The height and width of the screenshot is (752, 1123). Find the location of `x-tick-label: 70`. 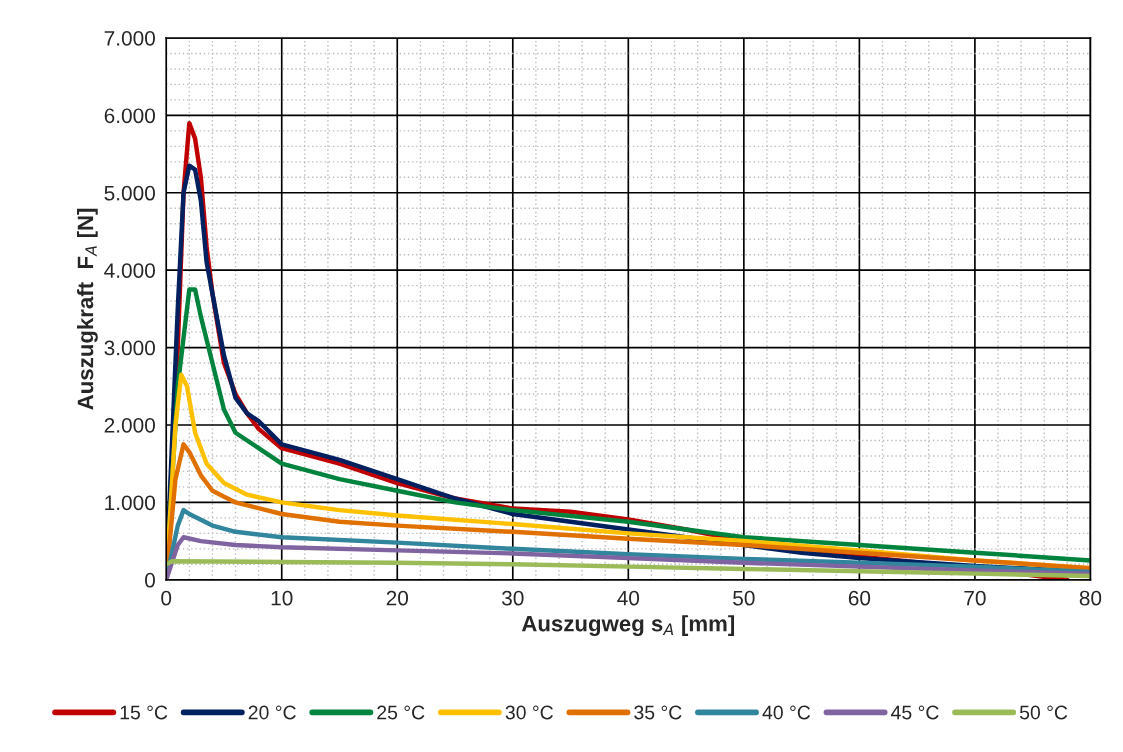

x-tick-label: 70 is located at coordinates (975, 598).